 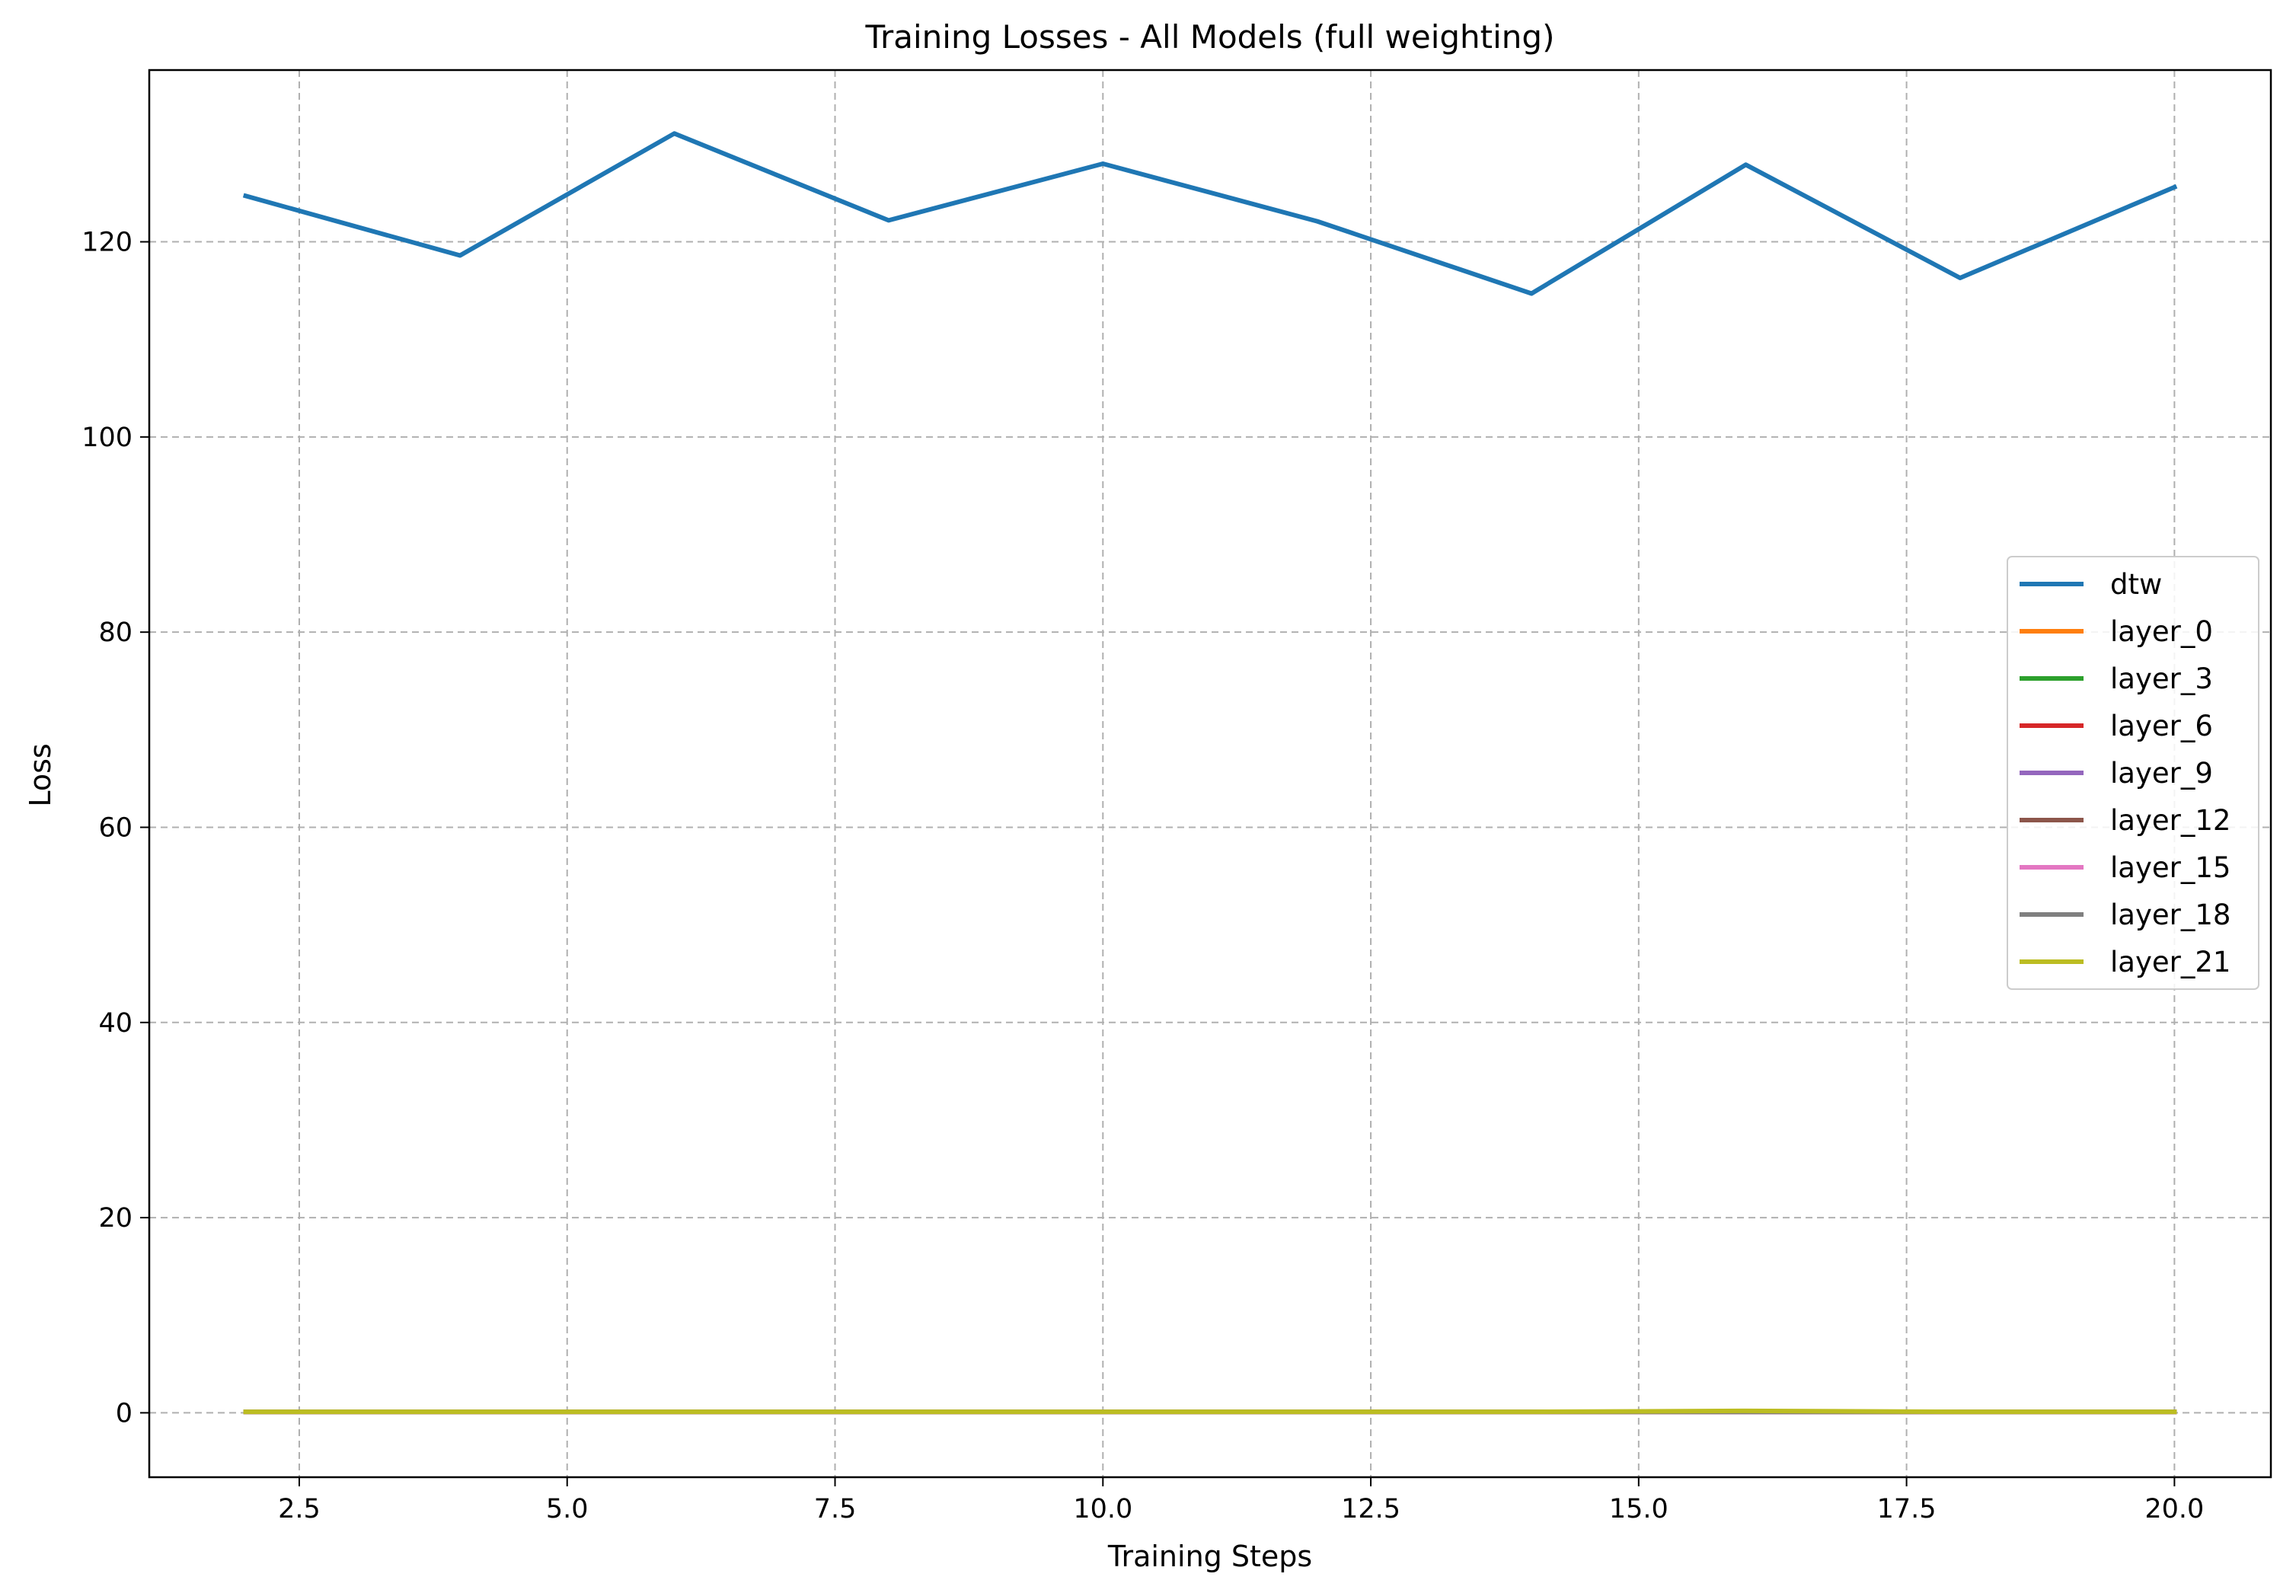 I want to click on y-tick-label: 40, so click(x=115, y=1023).